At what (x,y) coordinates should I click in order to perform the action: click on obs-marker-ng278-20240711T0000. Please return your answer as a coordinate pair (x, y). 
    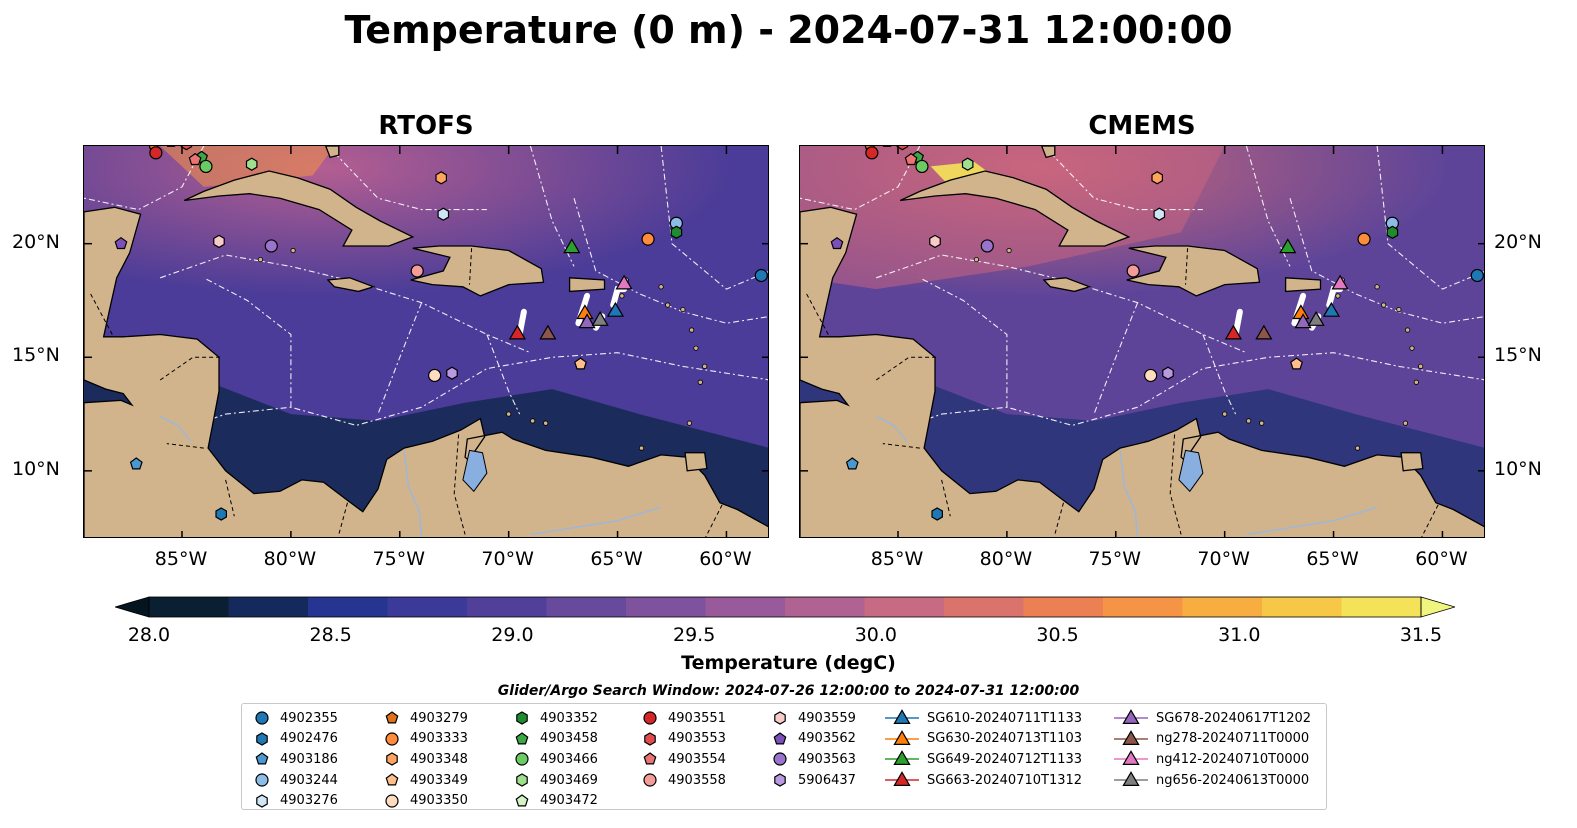
    Looking at the image, I should click on (548, 332).